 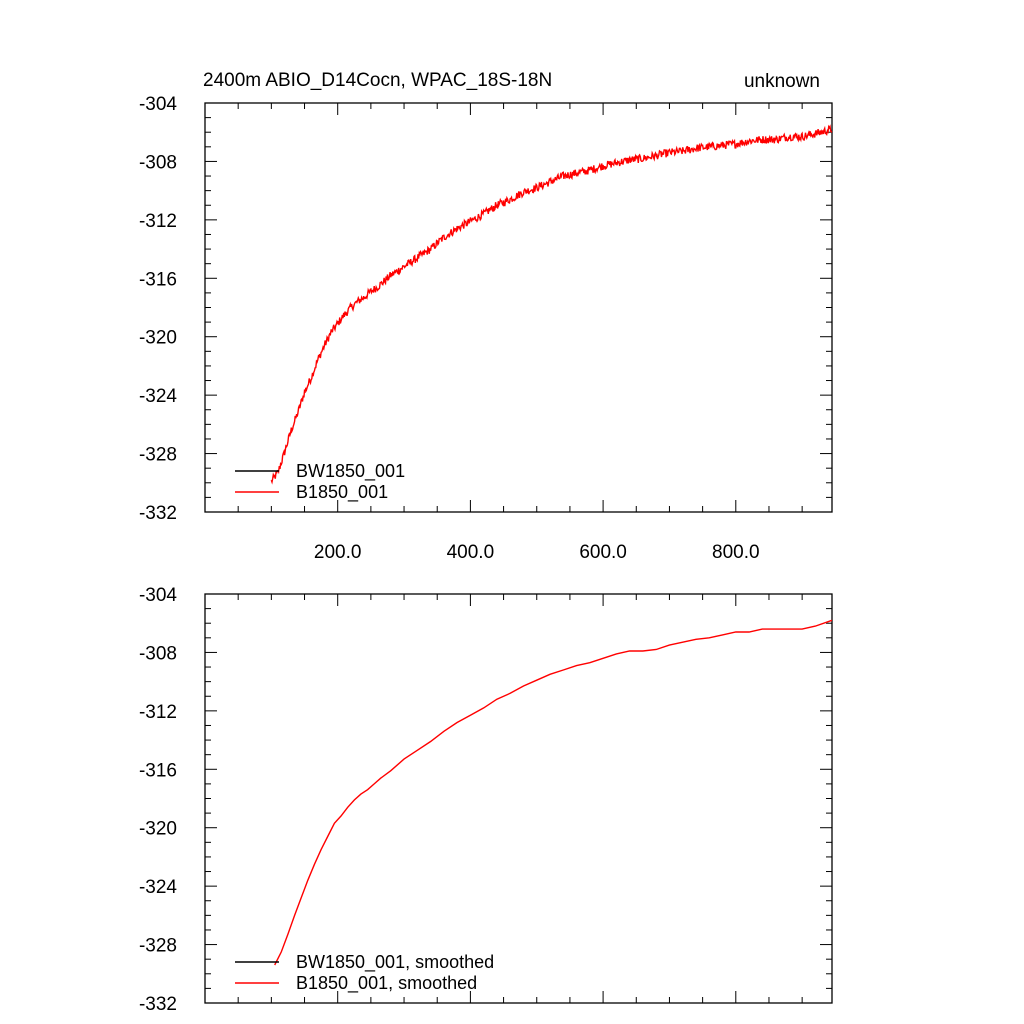 I want to click on legend-label: BW1850_001, smoothed, so click(x=395, y=962).